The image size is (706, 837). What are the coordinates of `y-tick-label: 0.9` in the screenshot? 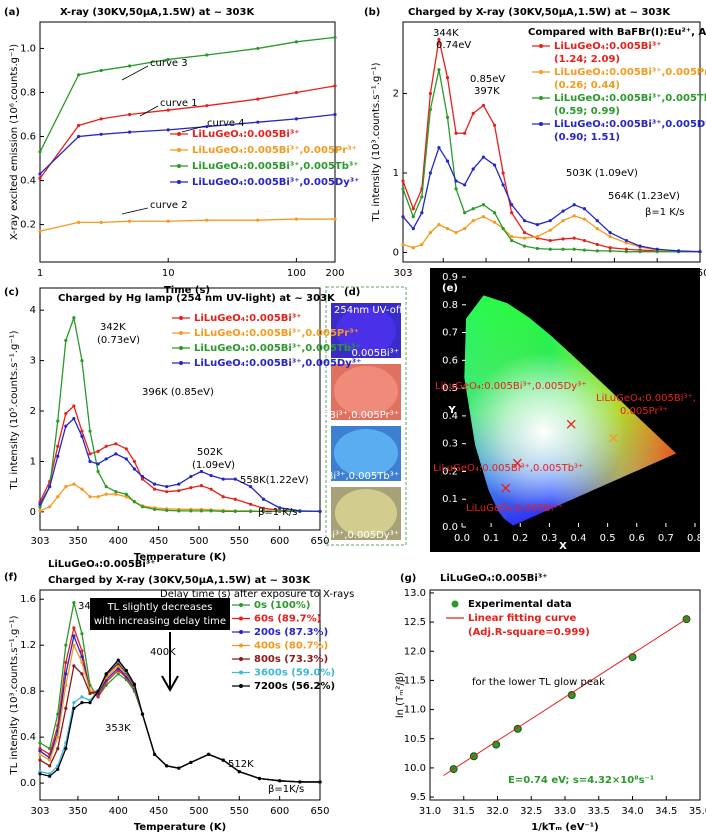 It's located at (450, 277).